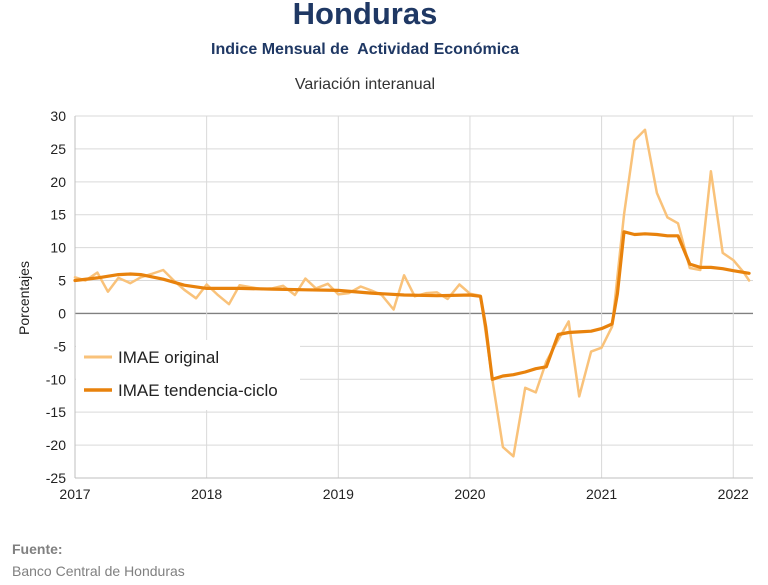  What do you see at coordinates (58, 248) in the screenshot?
I see `y-tick-label: 10` at bounding box center [58, 248].